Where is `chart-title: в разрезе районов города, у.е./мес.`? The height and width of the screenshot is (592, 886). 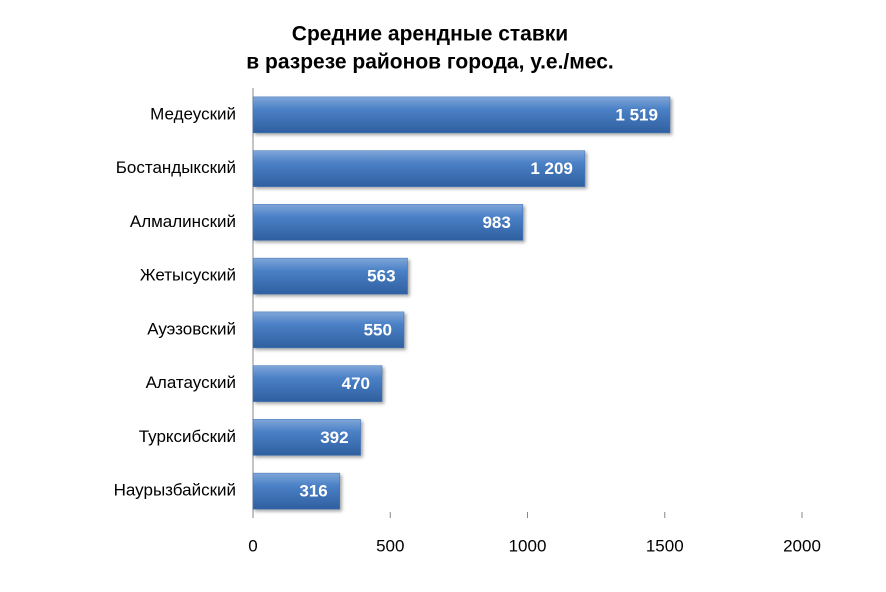
chart-title: в разрезе районов города, у.е./мес. is located at coordinates (429, 62).